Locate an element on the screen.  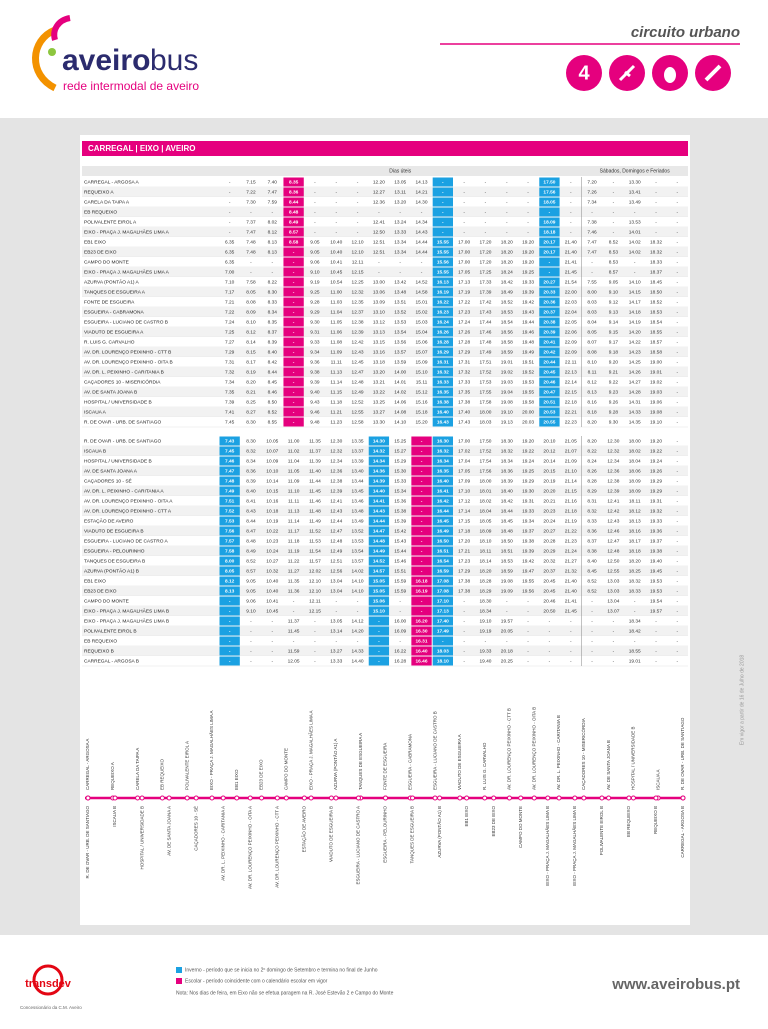
time-cell: 12.42 is located at coordinates (613, 511).